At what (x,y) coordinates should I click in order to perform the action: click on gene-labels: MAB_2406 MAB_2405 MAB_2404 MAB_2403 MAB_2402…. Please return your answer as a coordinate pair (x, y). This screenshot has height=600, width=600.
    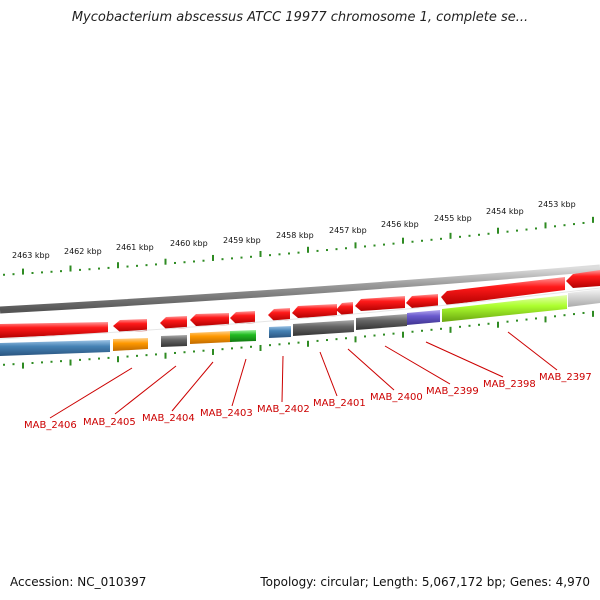
    Looking at the image, I should click on (308, 401).